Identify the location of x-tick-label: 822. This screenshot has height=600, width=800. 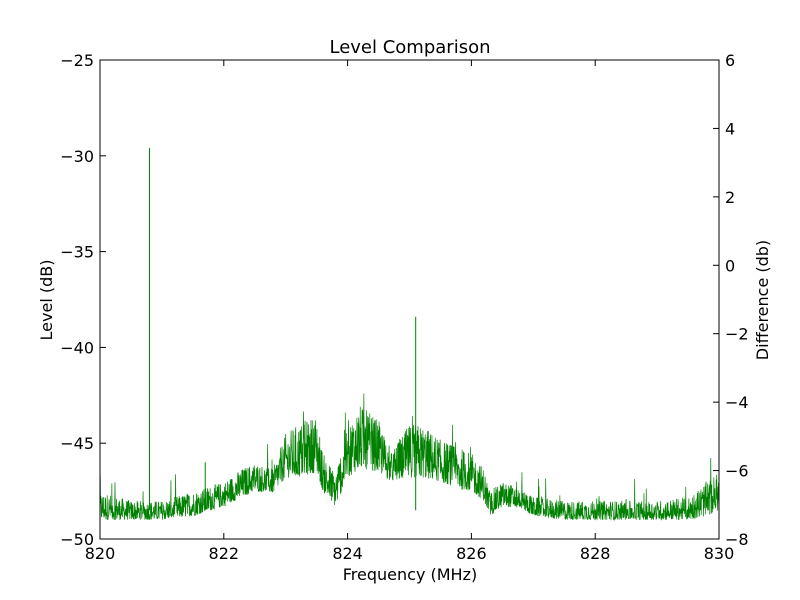
(224, 553).